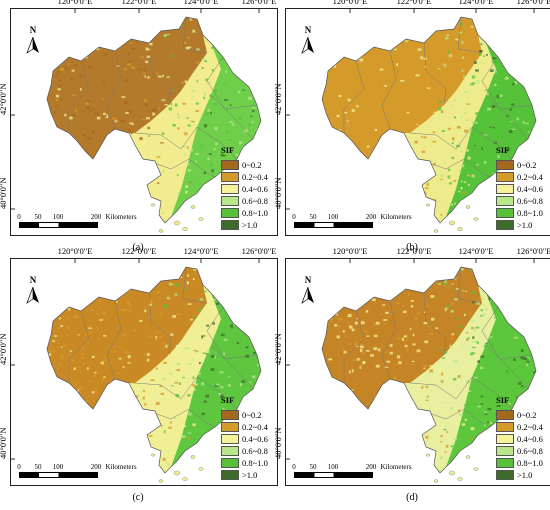 The image size is (550, 510). I want to click on scale-graphic, so click(58, 475).